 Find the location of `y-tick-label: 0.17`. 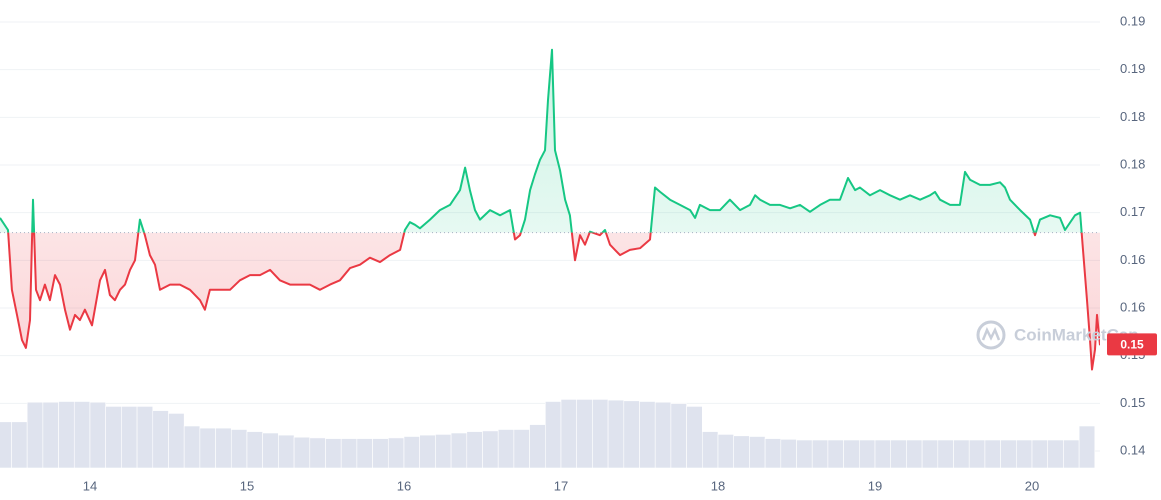

y-tick-label: 0.17 is located at coordinates (1132, 211).